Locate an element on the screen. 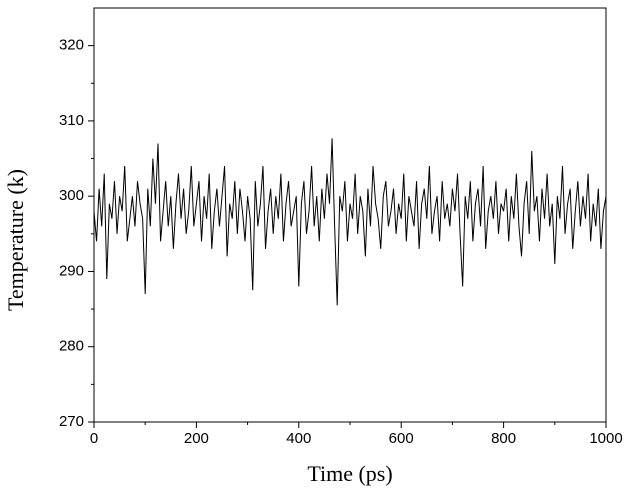  y-tick-label: 280 is located at coordinates (71, 346).